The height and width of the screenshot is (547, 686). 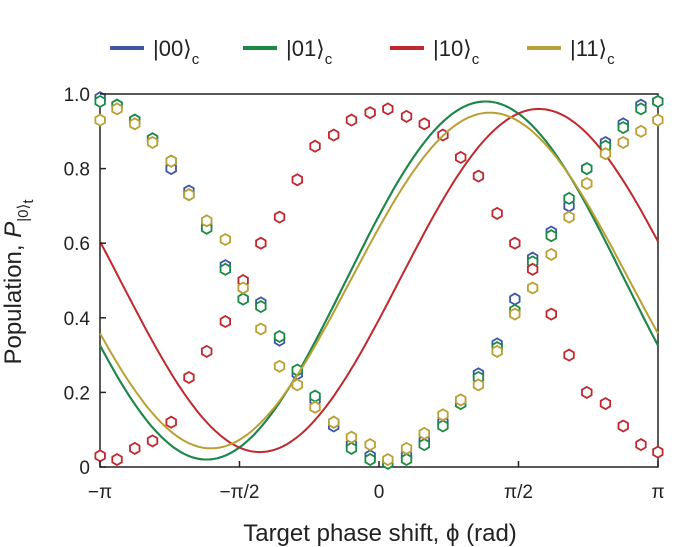 What do you see at coordinates (77, 244) in the screenshot?
I see `y-tick-label: 0.6` at bounding box center [77, 244].